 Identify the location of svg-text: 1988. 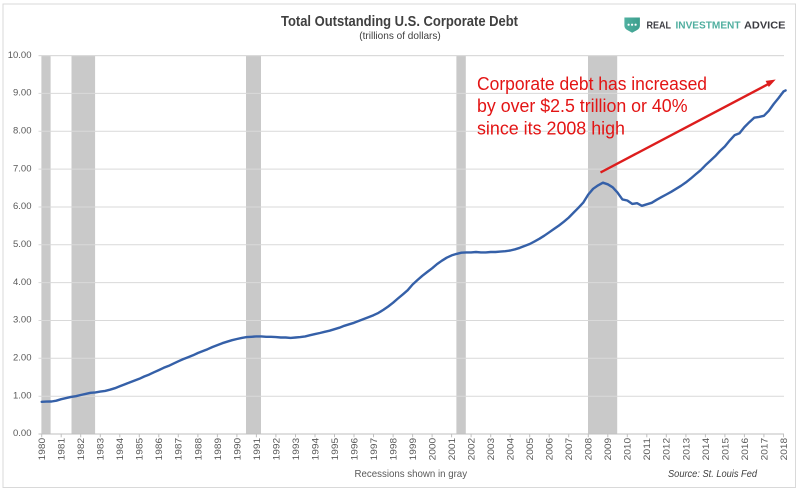
(198, 449).